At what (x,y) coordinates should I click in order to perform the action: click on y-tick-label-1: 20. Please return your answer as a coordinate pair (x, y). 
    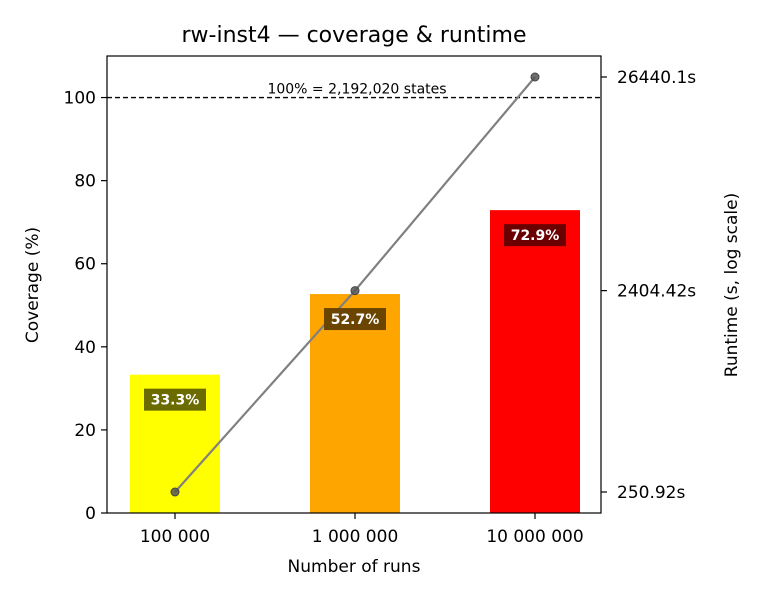
    Looking at the image, I should click on (85, 431).